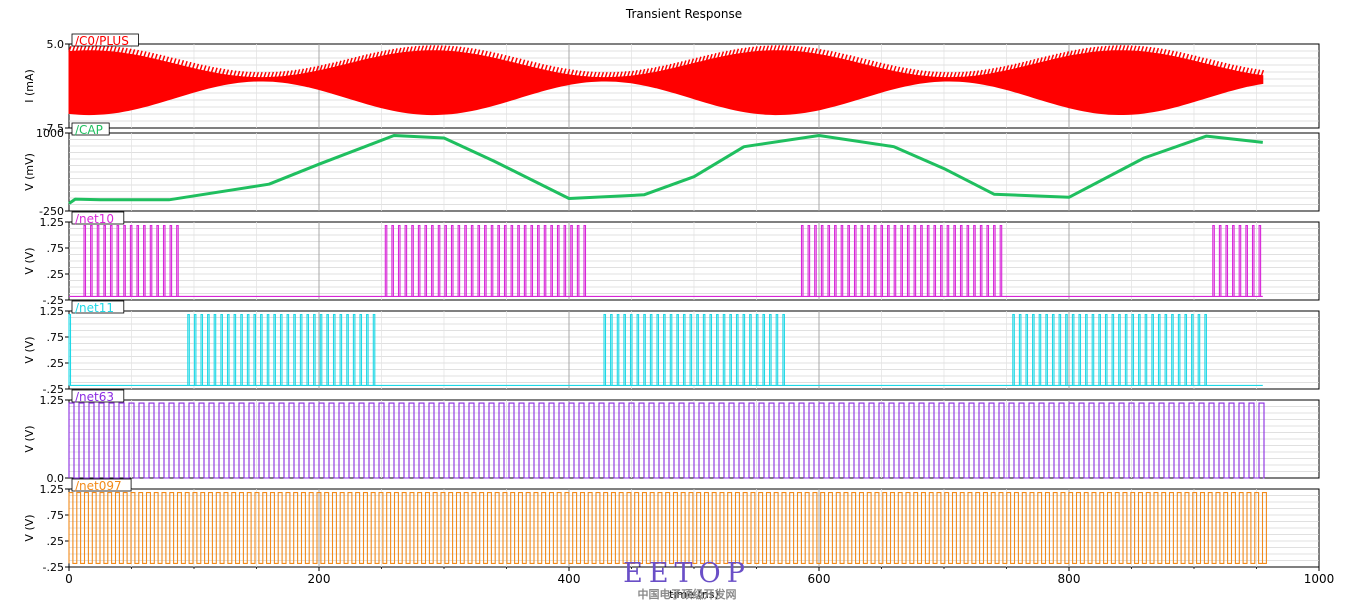  I want to click on x-tick-label: 1000, so click(1319, 579).